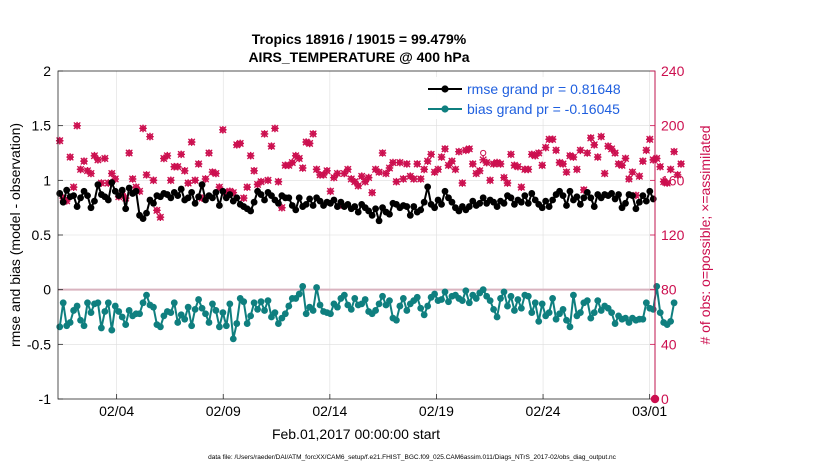  Describe the element at coordinates (649, 411) in the screenshot. I see `x-tick-label: 03/01` at that location.